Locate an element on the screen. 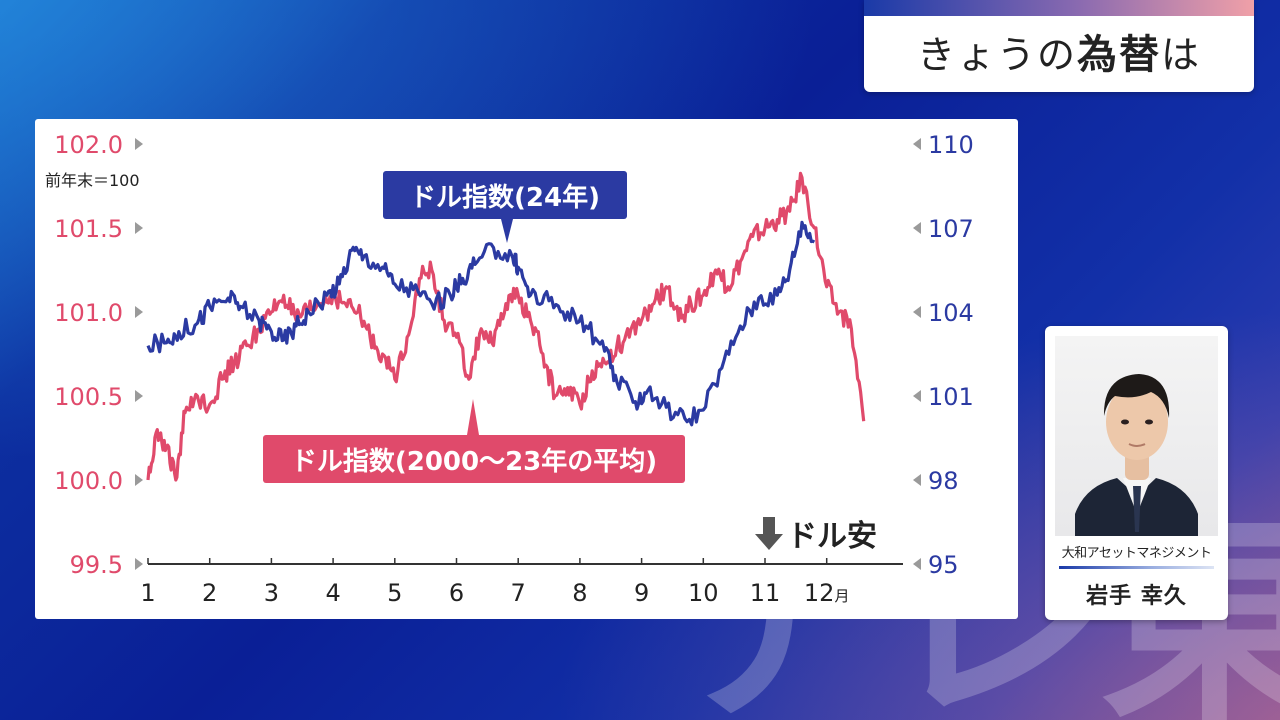 This screenshot has height=720, width=1280. label-pointer-2024 is located at coordinates (507, 231).